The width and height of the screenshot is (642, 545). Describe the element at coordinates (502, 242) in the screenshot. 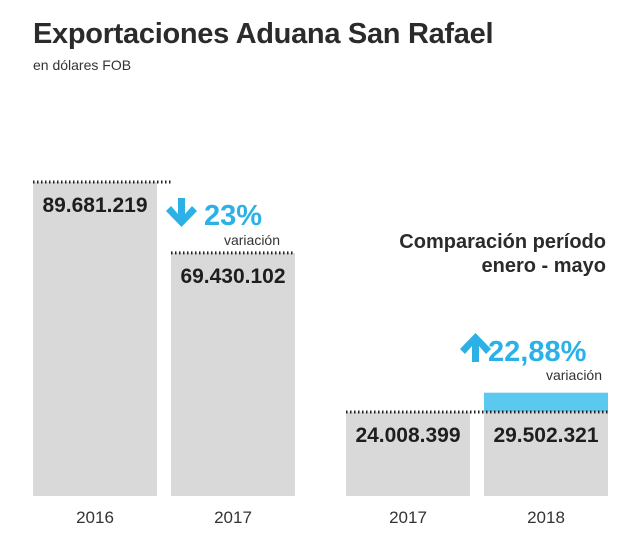

I see `comparison-title-line-1: Comparación período` at that location.